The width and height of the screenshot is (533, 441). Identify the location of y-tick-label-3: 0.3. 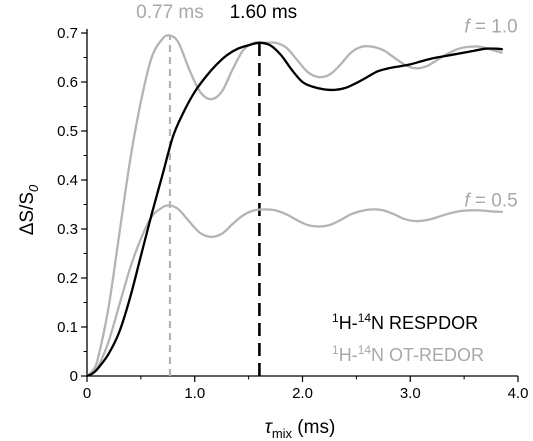
(67, 229).